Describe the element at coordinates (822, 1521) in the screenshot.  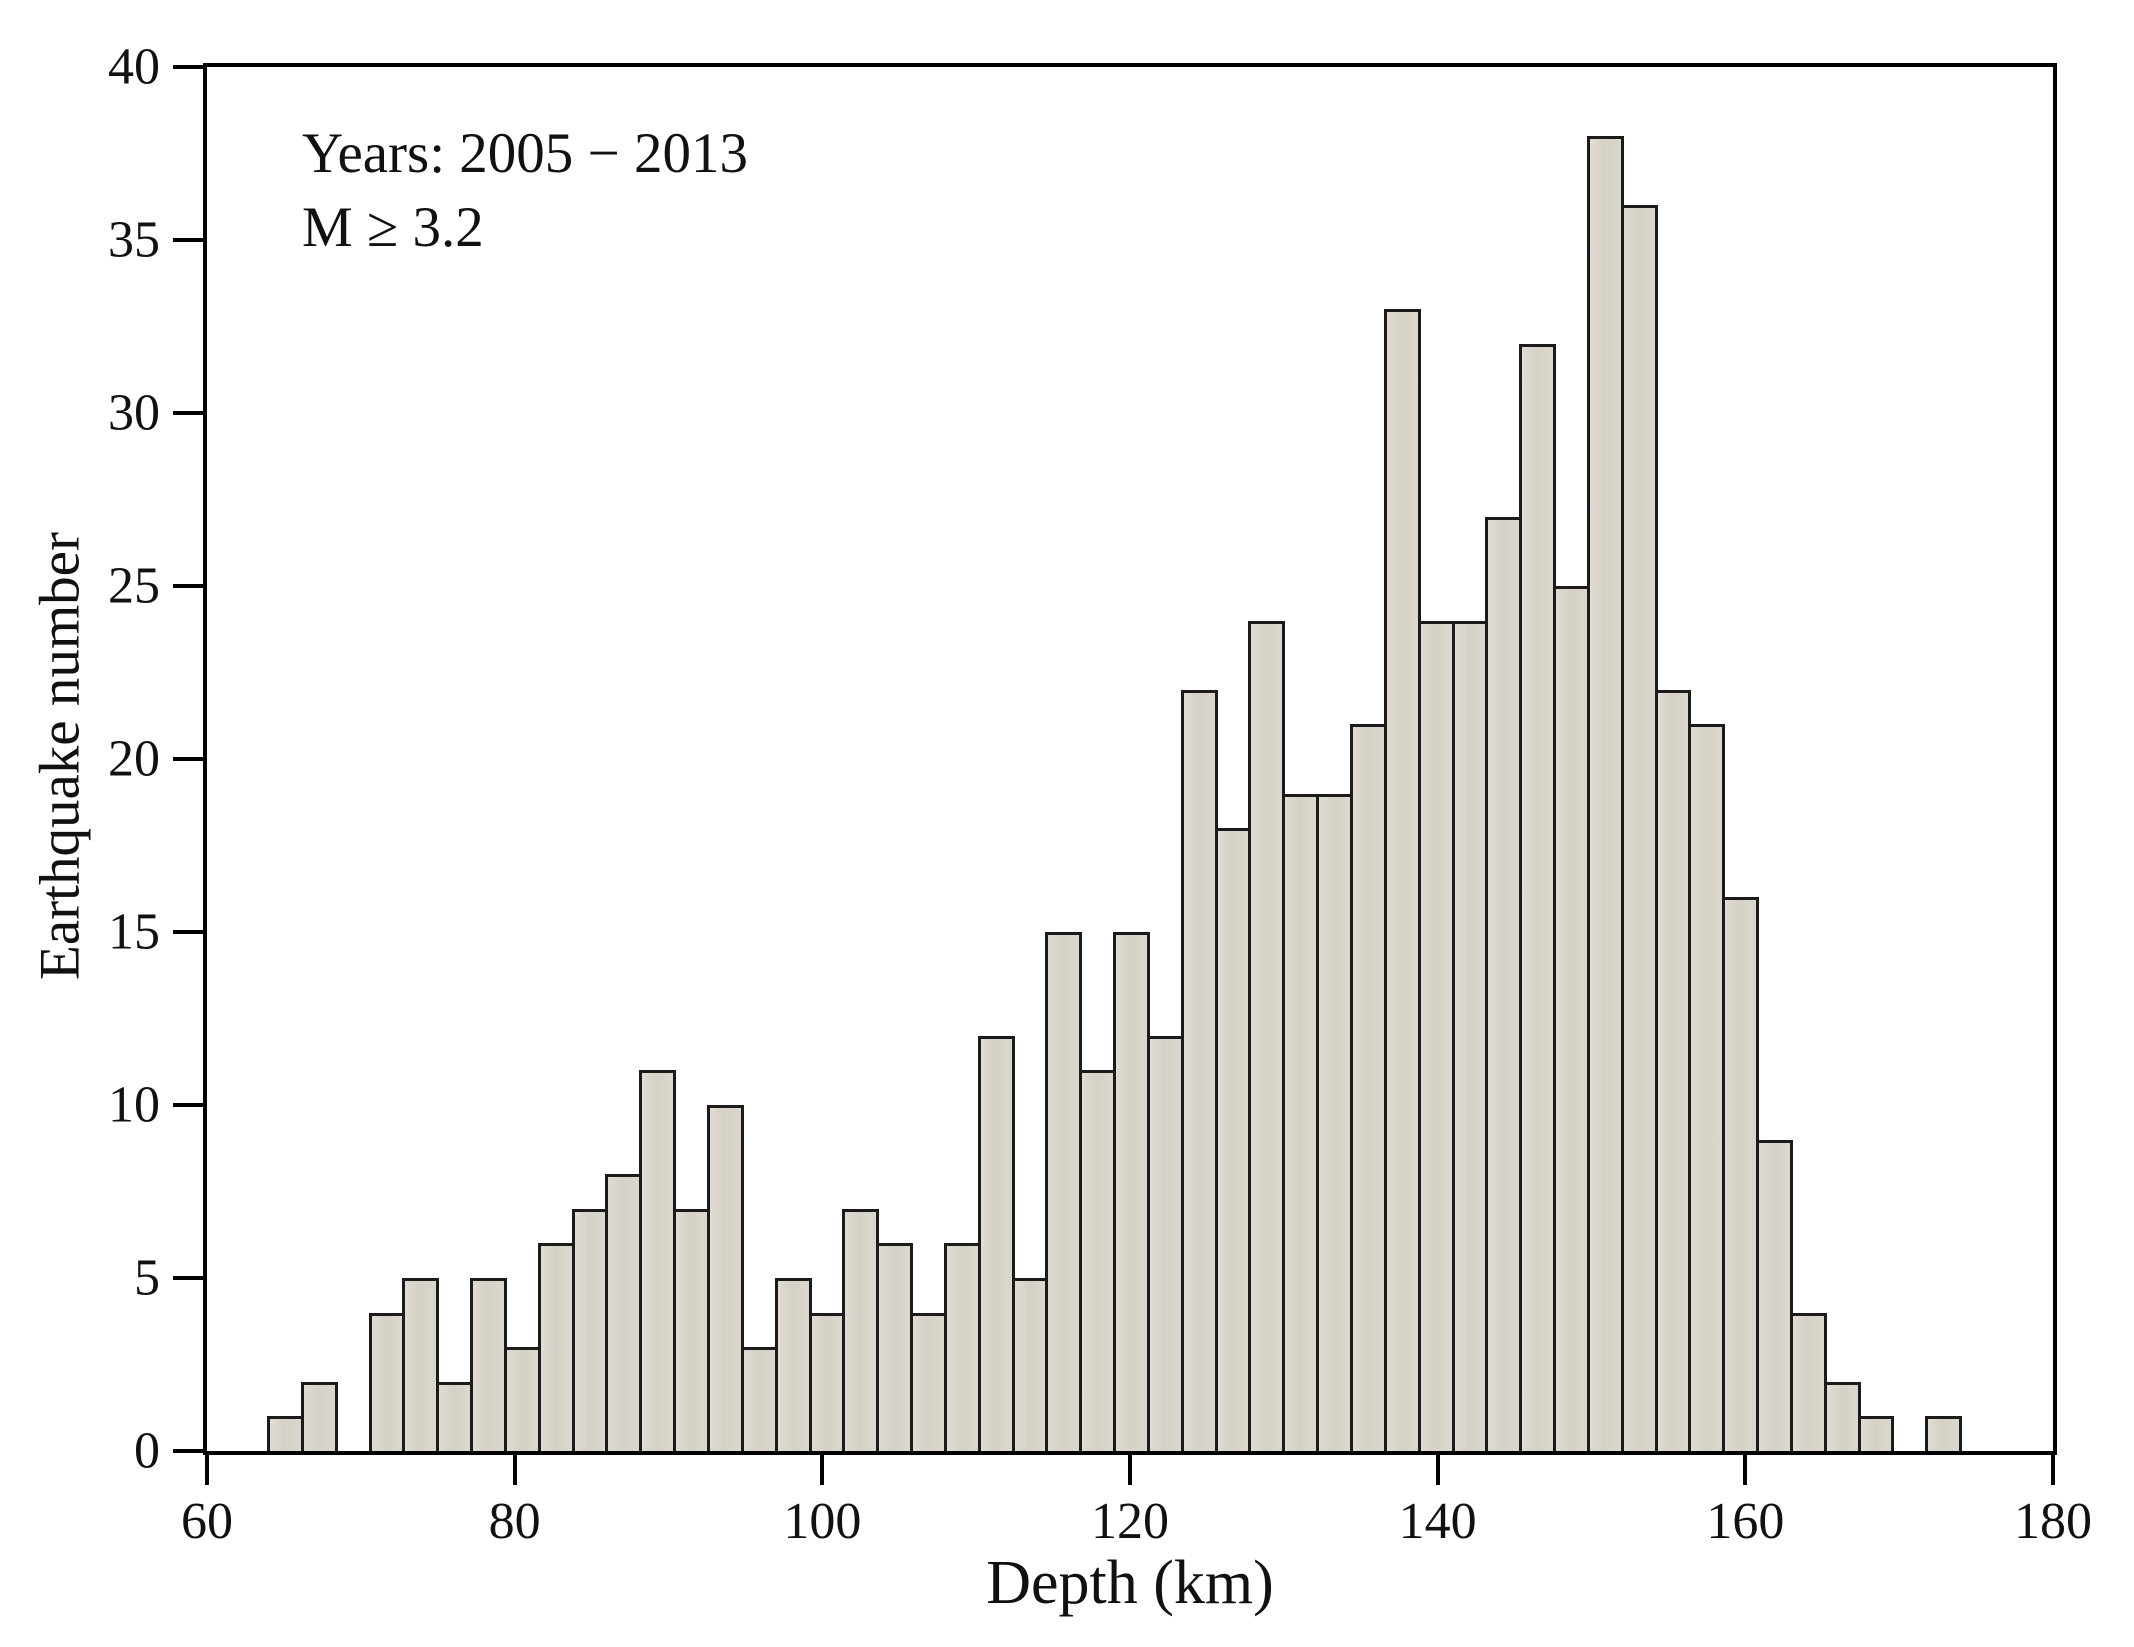
I see `x-tick-label: 100` at that location.